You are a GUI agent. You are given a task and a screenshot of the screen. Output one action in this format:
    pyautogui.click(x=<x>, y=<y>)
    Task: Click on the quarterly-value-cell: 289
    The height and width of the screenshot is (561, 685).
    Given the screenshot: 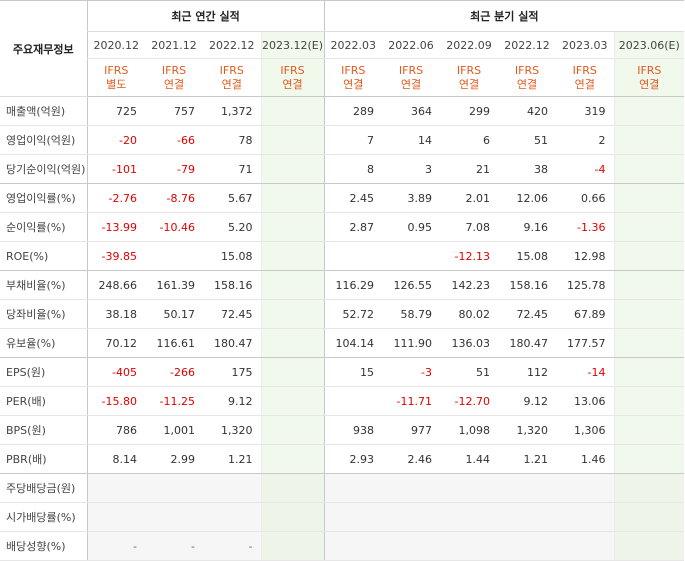 What is the action you would take?
    pyautogui.click(x=353, y=111)
    